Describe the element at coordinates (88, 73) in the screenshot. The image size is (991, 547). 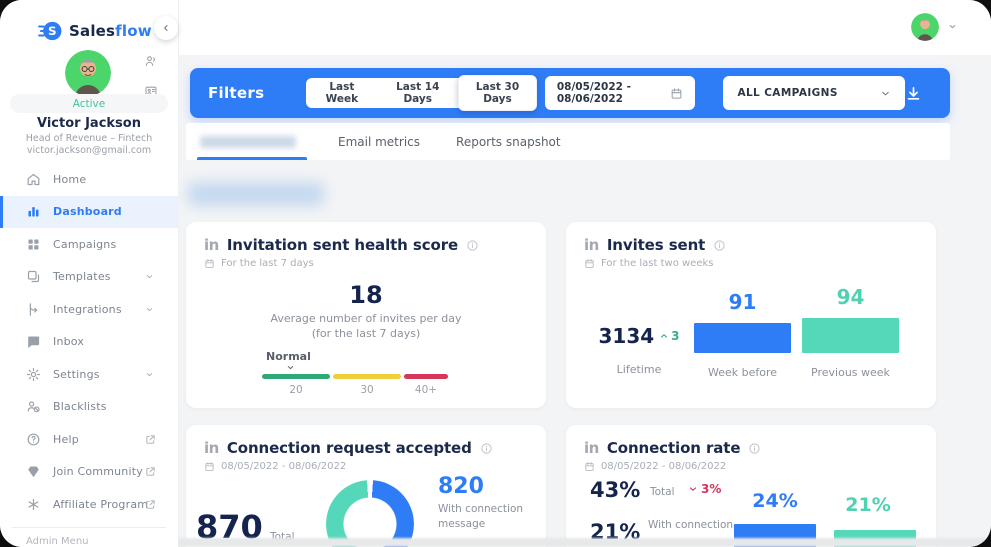
I see `avatar` at that location.